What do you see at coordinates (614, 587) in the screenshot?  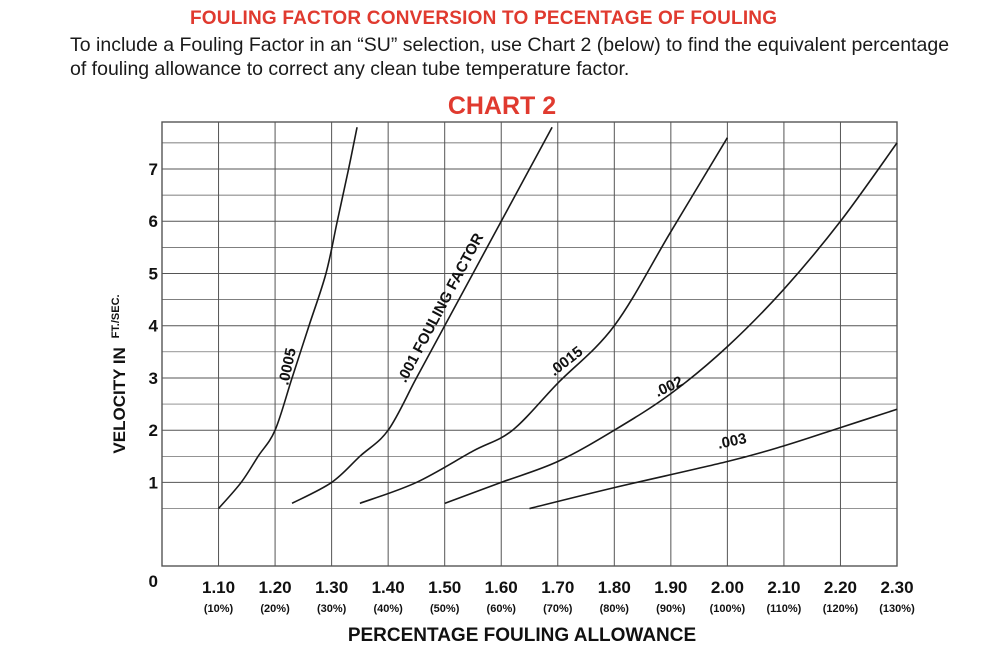 I see `x-tick-label: 1.80` at bounding box center [614, 587].